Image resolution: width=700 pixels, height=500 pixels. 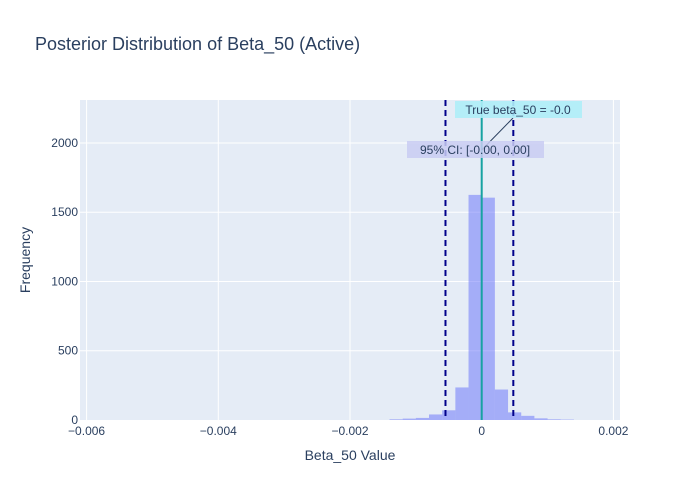 What do you see at coordinates (218, 431) in the screenshot?
I see `x-tick-label: −0.004` at bounding box center [218, 431].